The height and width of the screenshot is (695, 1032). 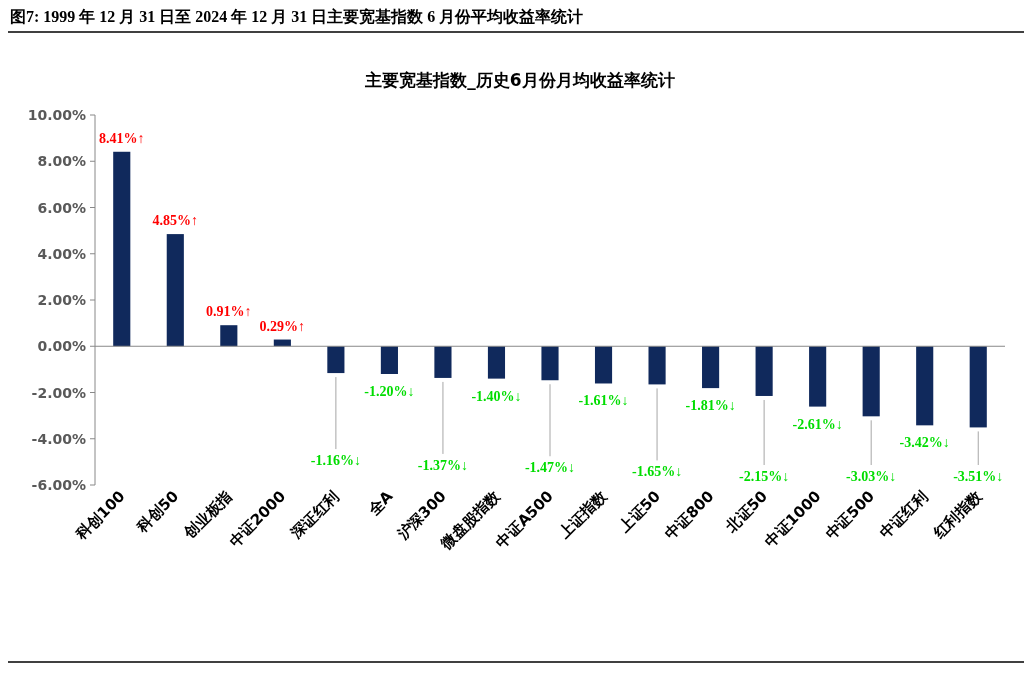 What do you see at coordinates (657, 472) in the screenshot?
I see `data-label: -1.65%↓` at bounding box center [657, 472].